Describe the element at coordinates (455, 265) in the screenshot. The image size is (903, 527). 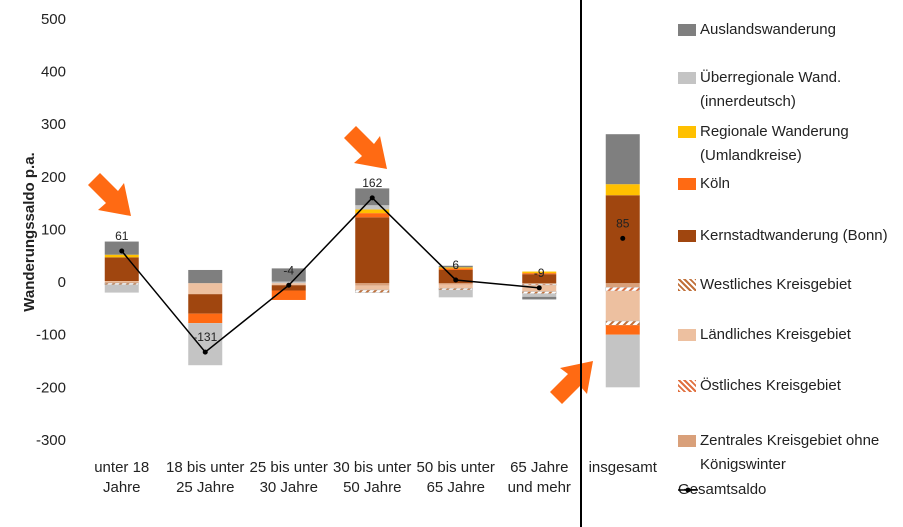
I see `data-label: 6` at that location.